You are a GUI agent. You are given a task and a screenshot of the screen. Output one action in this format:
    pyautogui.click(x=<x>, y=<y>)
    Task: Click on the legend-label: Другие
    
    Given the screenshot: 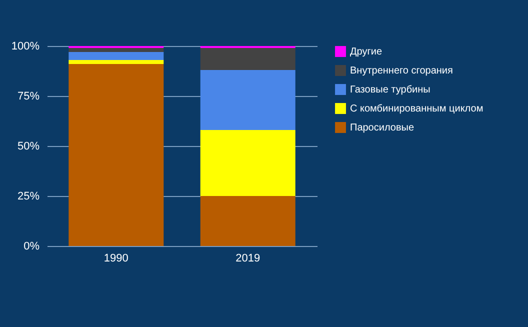 What is the action you would take?
    pyautogui.click(x=366, y=52)
    